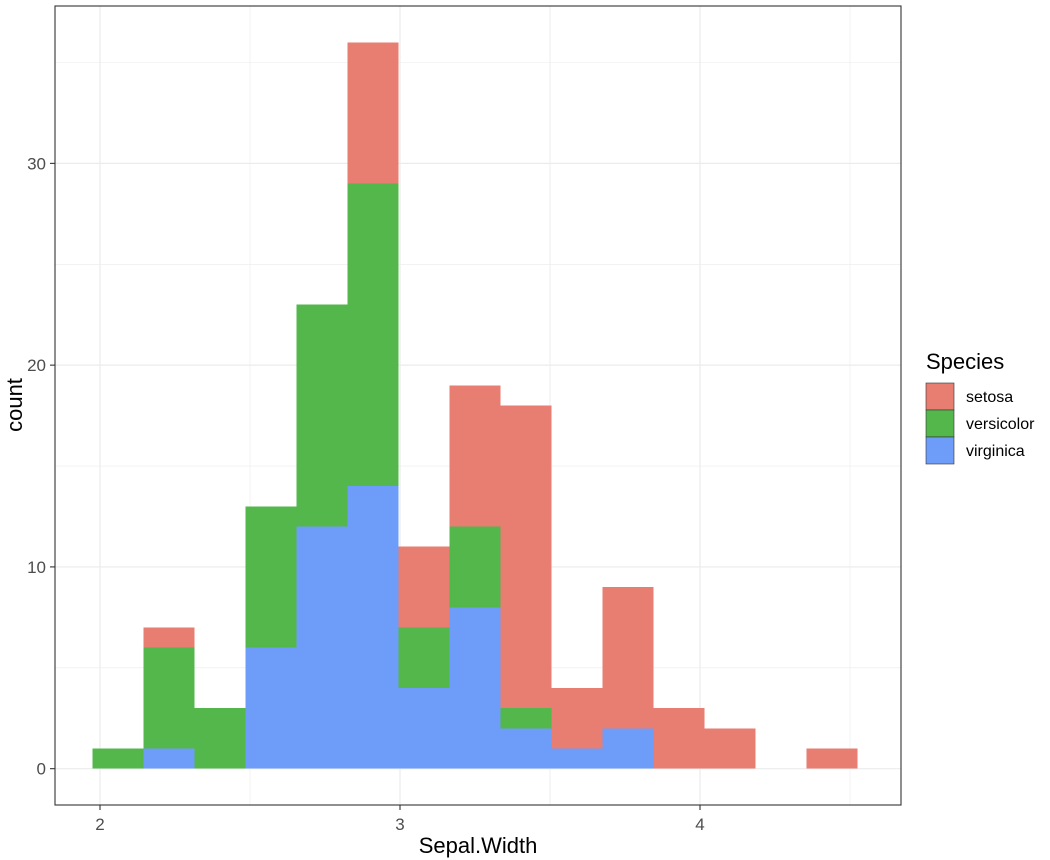 This screenshot has width=1050, height=860. What do you see at coordinates (965, 361) in the screenshot?
I see `legend-title: Species` at bounding box center [965, 361].